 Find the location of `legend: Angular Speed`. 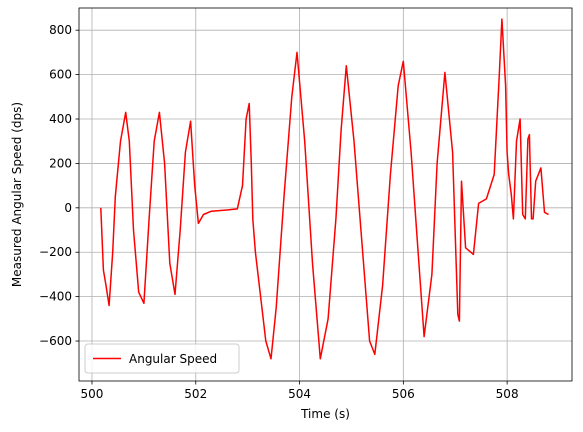

legend: Angular Speed is located at coordinates (162, 358).